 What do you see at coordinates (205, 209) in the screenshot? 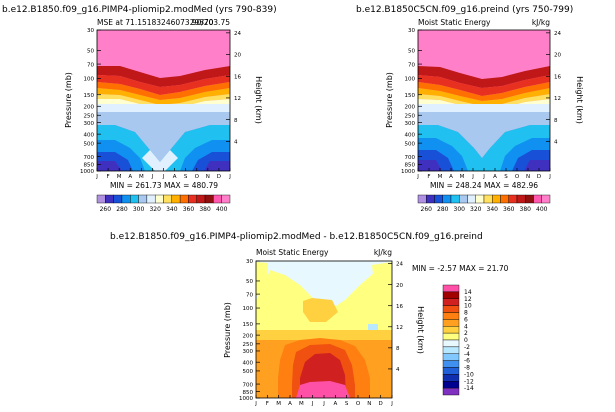
I see `colorbar-label: 380` at bounding box center [205, 209].